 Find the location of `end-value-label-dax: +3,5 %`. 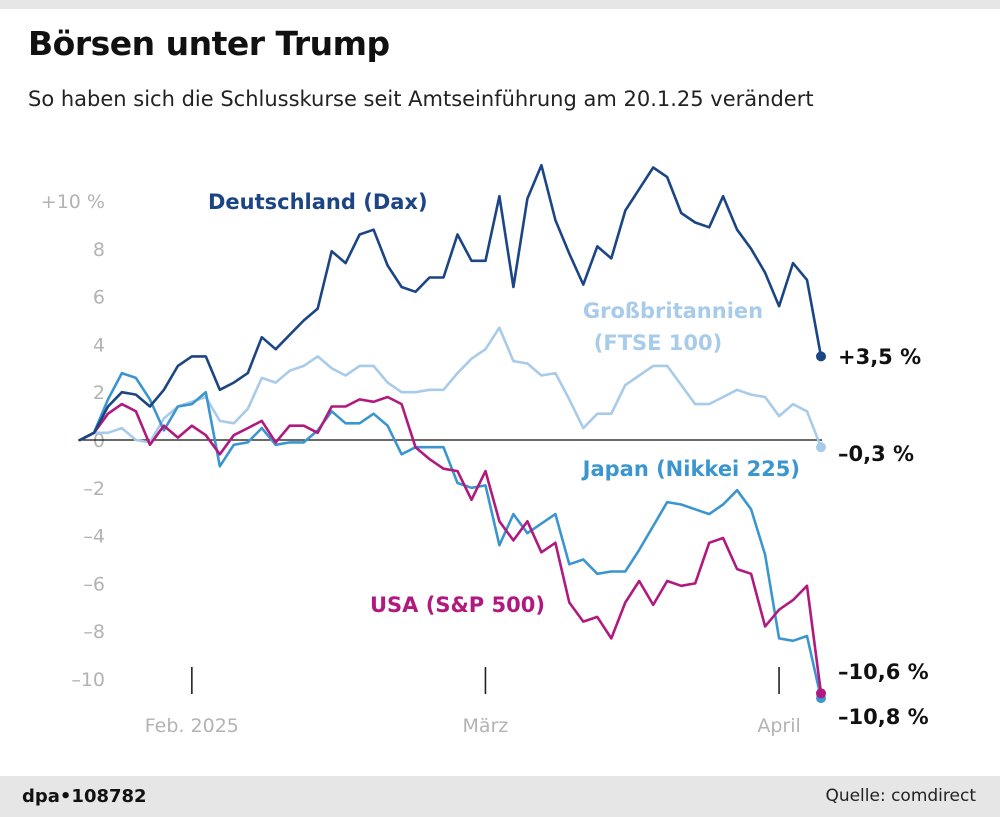

end-value-label-dax: +3,5 % is located at coordinates (879, 357).